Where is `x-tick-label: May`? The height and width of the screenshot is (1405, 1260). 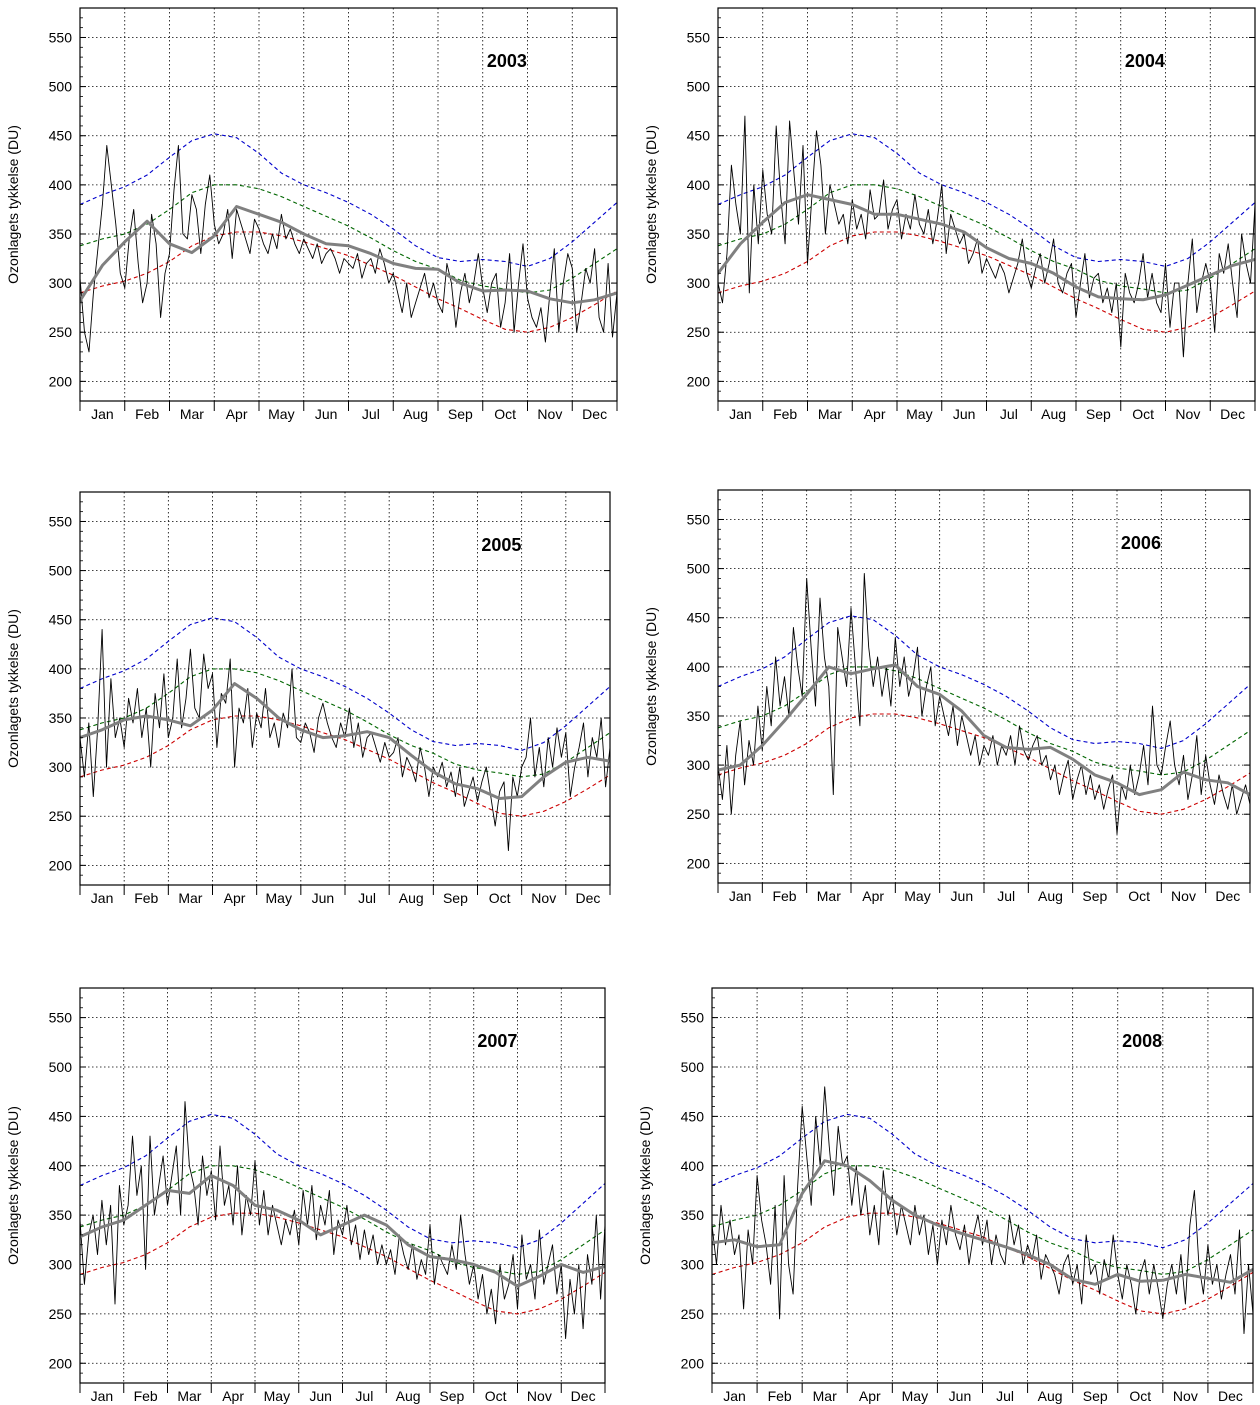 x-tick-label: May is located at coordinates (915, 1396).